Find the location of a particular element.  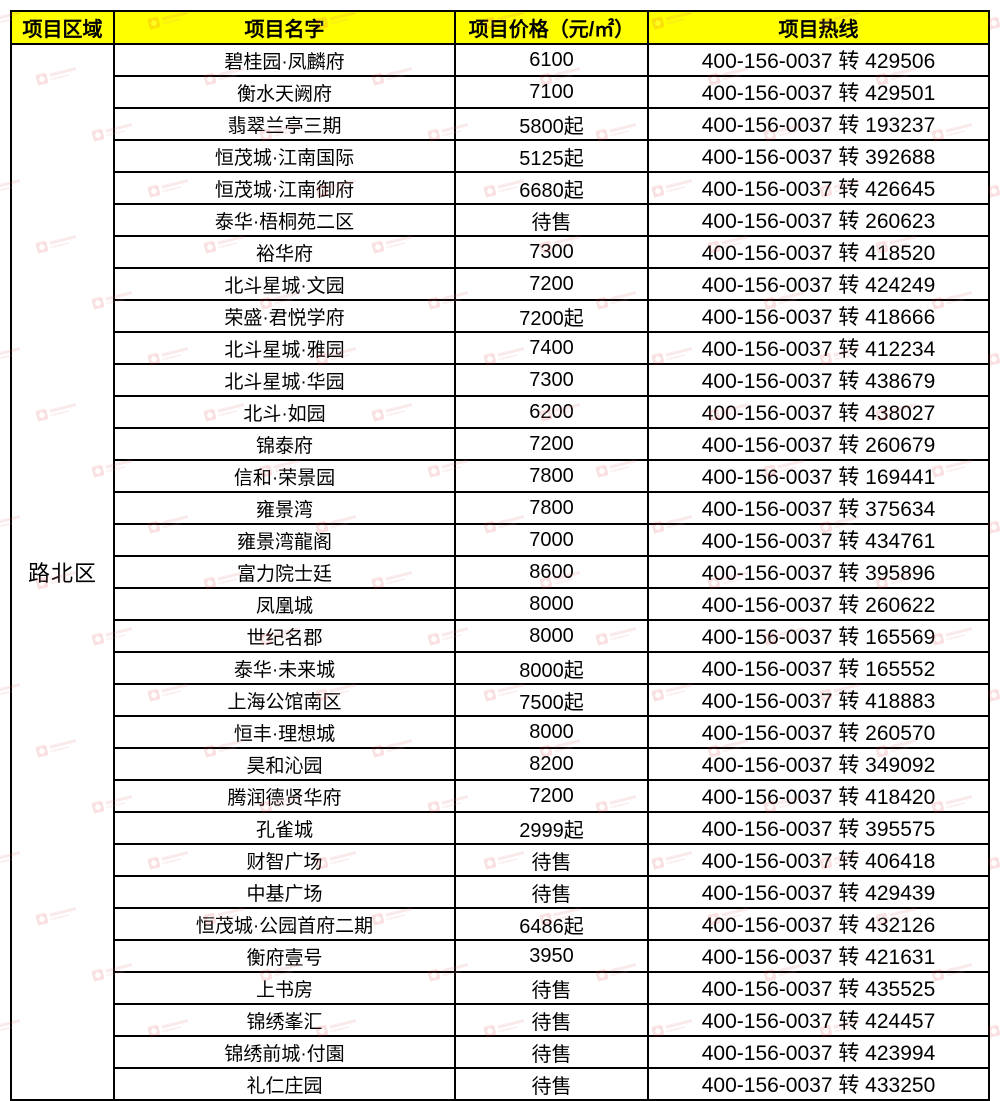

project-hotline-cell: 400-156-0037 转 423994 is located at coordinates (818, 1052).